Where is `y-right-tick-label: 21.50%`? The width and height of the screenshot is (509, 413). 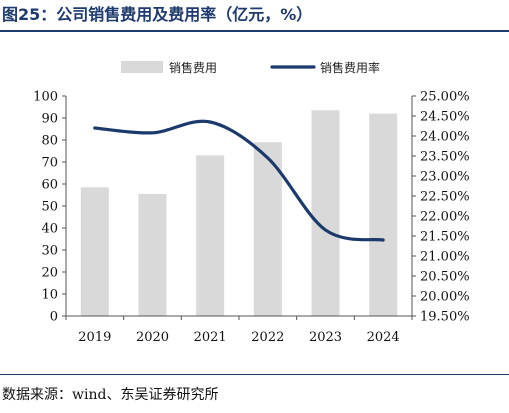 y-right-tick-label: 21.50% is located at coordinates (445, 237).